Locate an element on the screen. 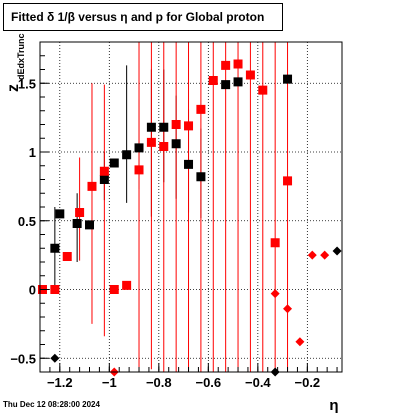  y-axis-label: z is located at coordinates (13, 88).